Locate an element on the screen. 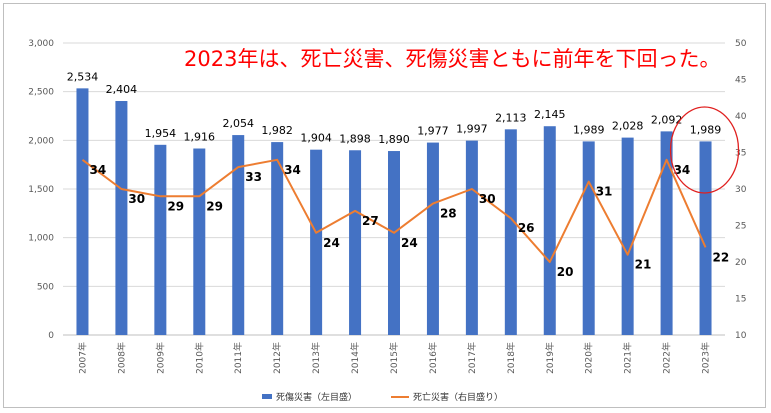 The width and height of the screenshot is (771, 413). left-tick-label: 3,000 is located at coordinates (41, 44).